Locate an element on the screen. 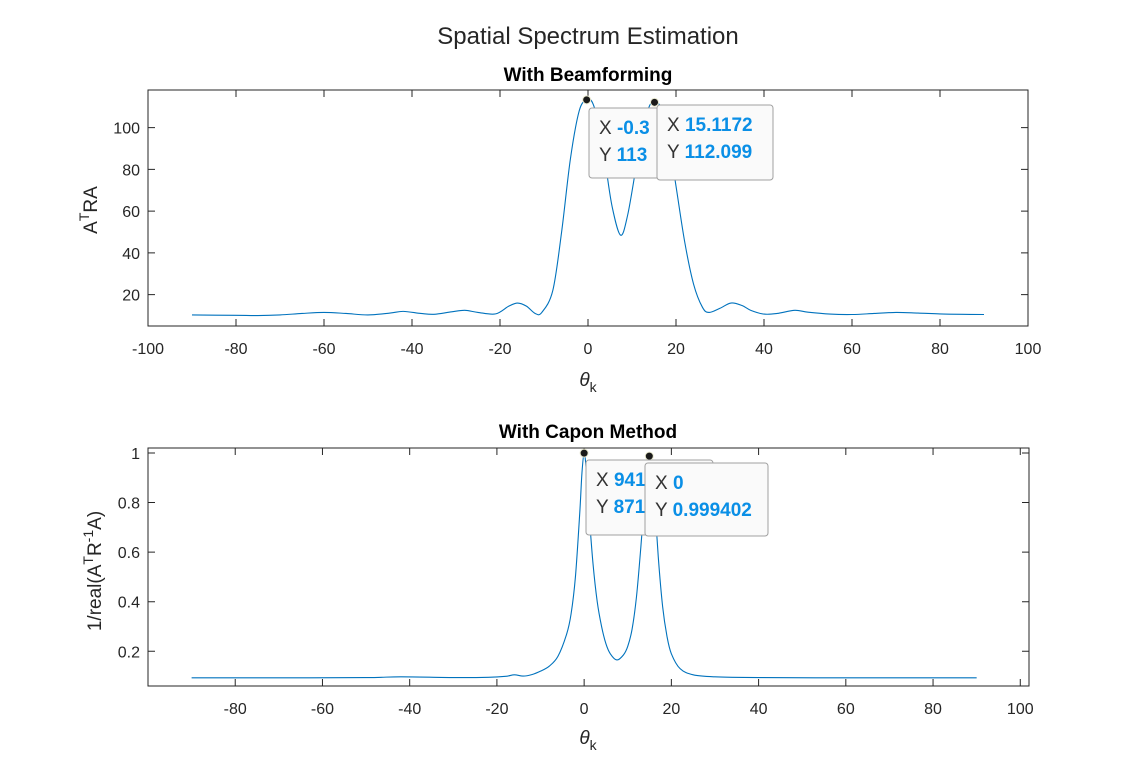 Image resolution: width=1136 pixels, height=772 pixels. capon-xtick-label: 60 is located at coordinates (846, 709).